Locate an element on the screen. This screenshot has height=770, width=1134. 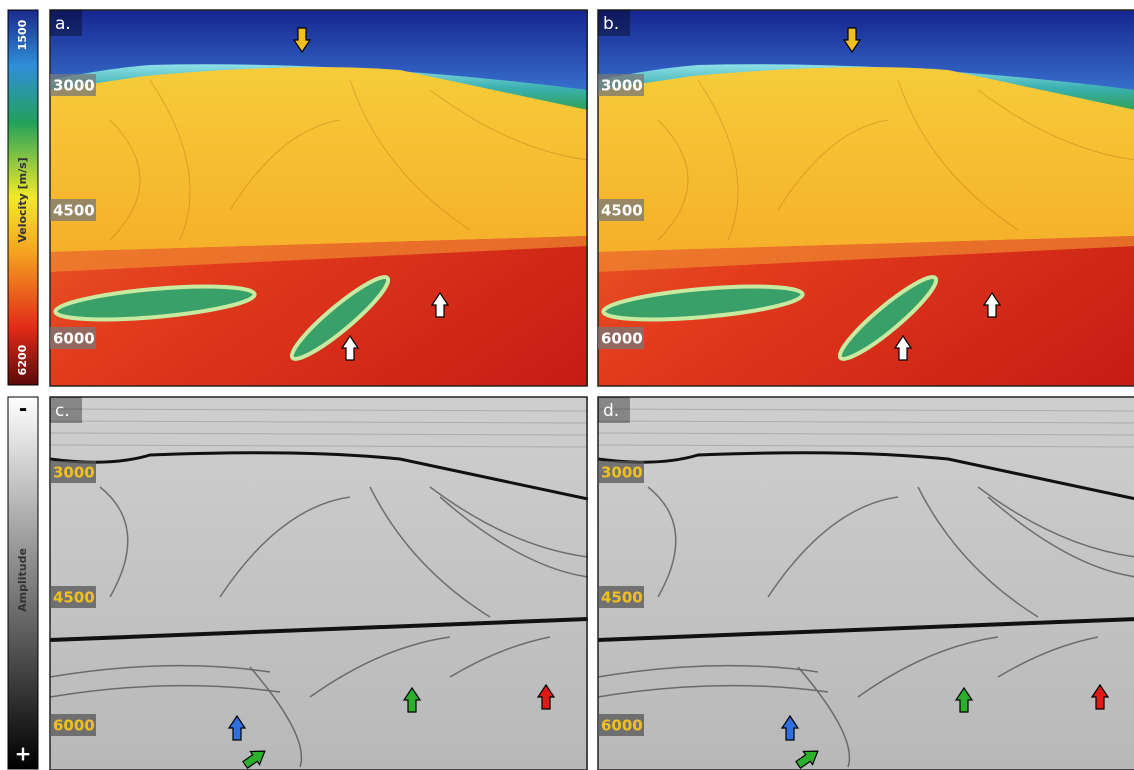
panel-label: d. is located at coordinates (611, 411).